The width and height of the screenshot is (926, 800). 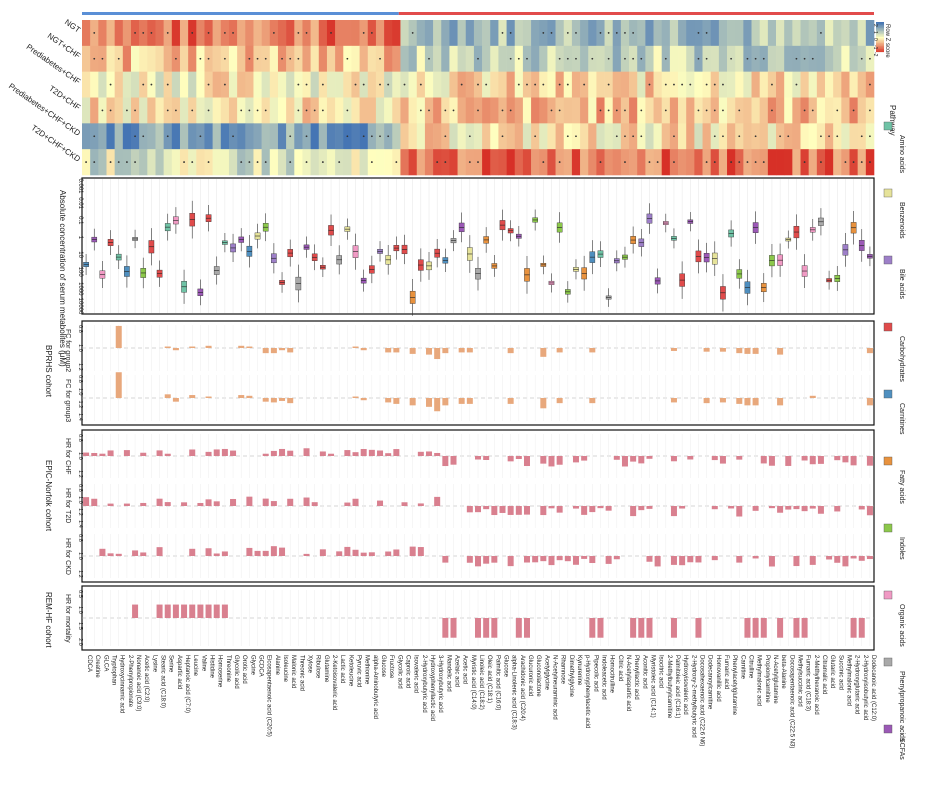 What do you see at coordinates (775, 679) in the screenshot?
I see `metabolite-label: N-Acetylglutamine` at bounding box center [775, 679].